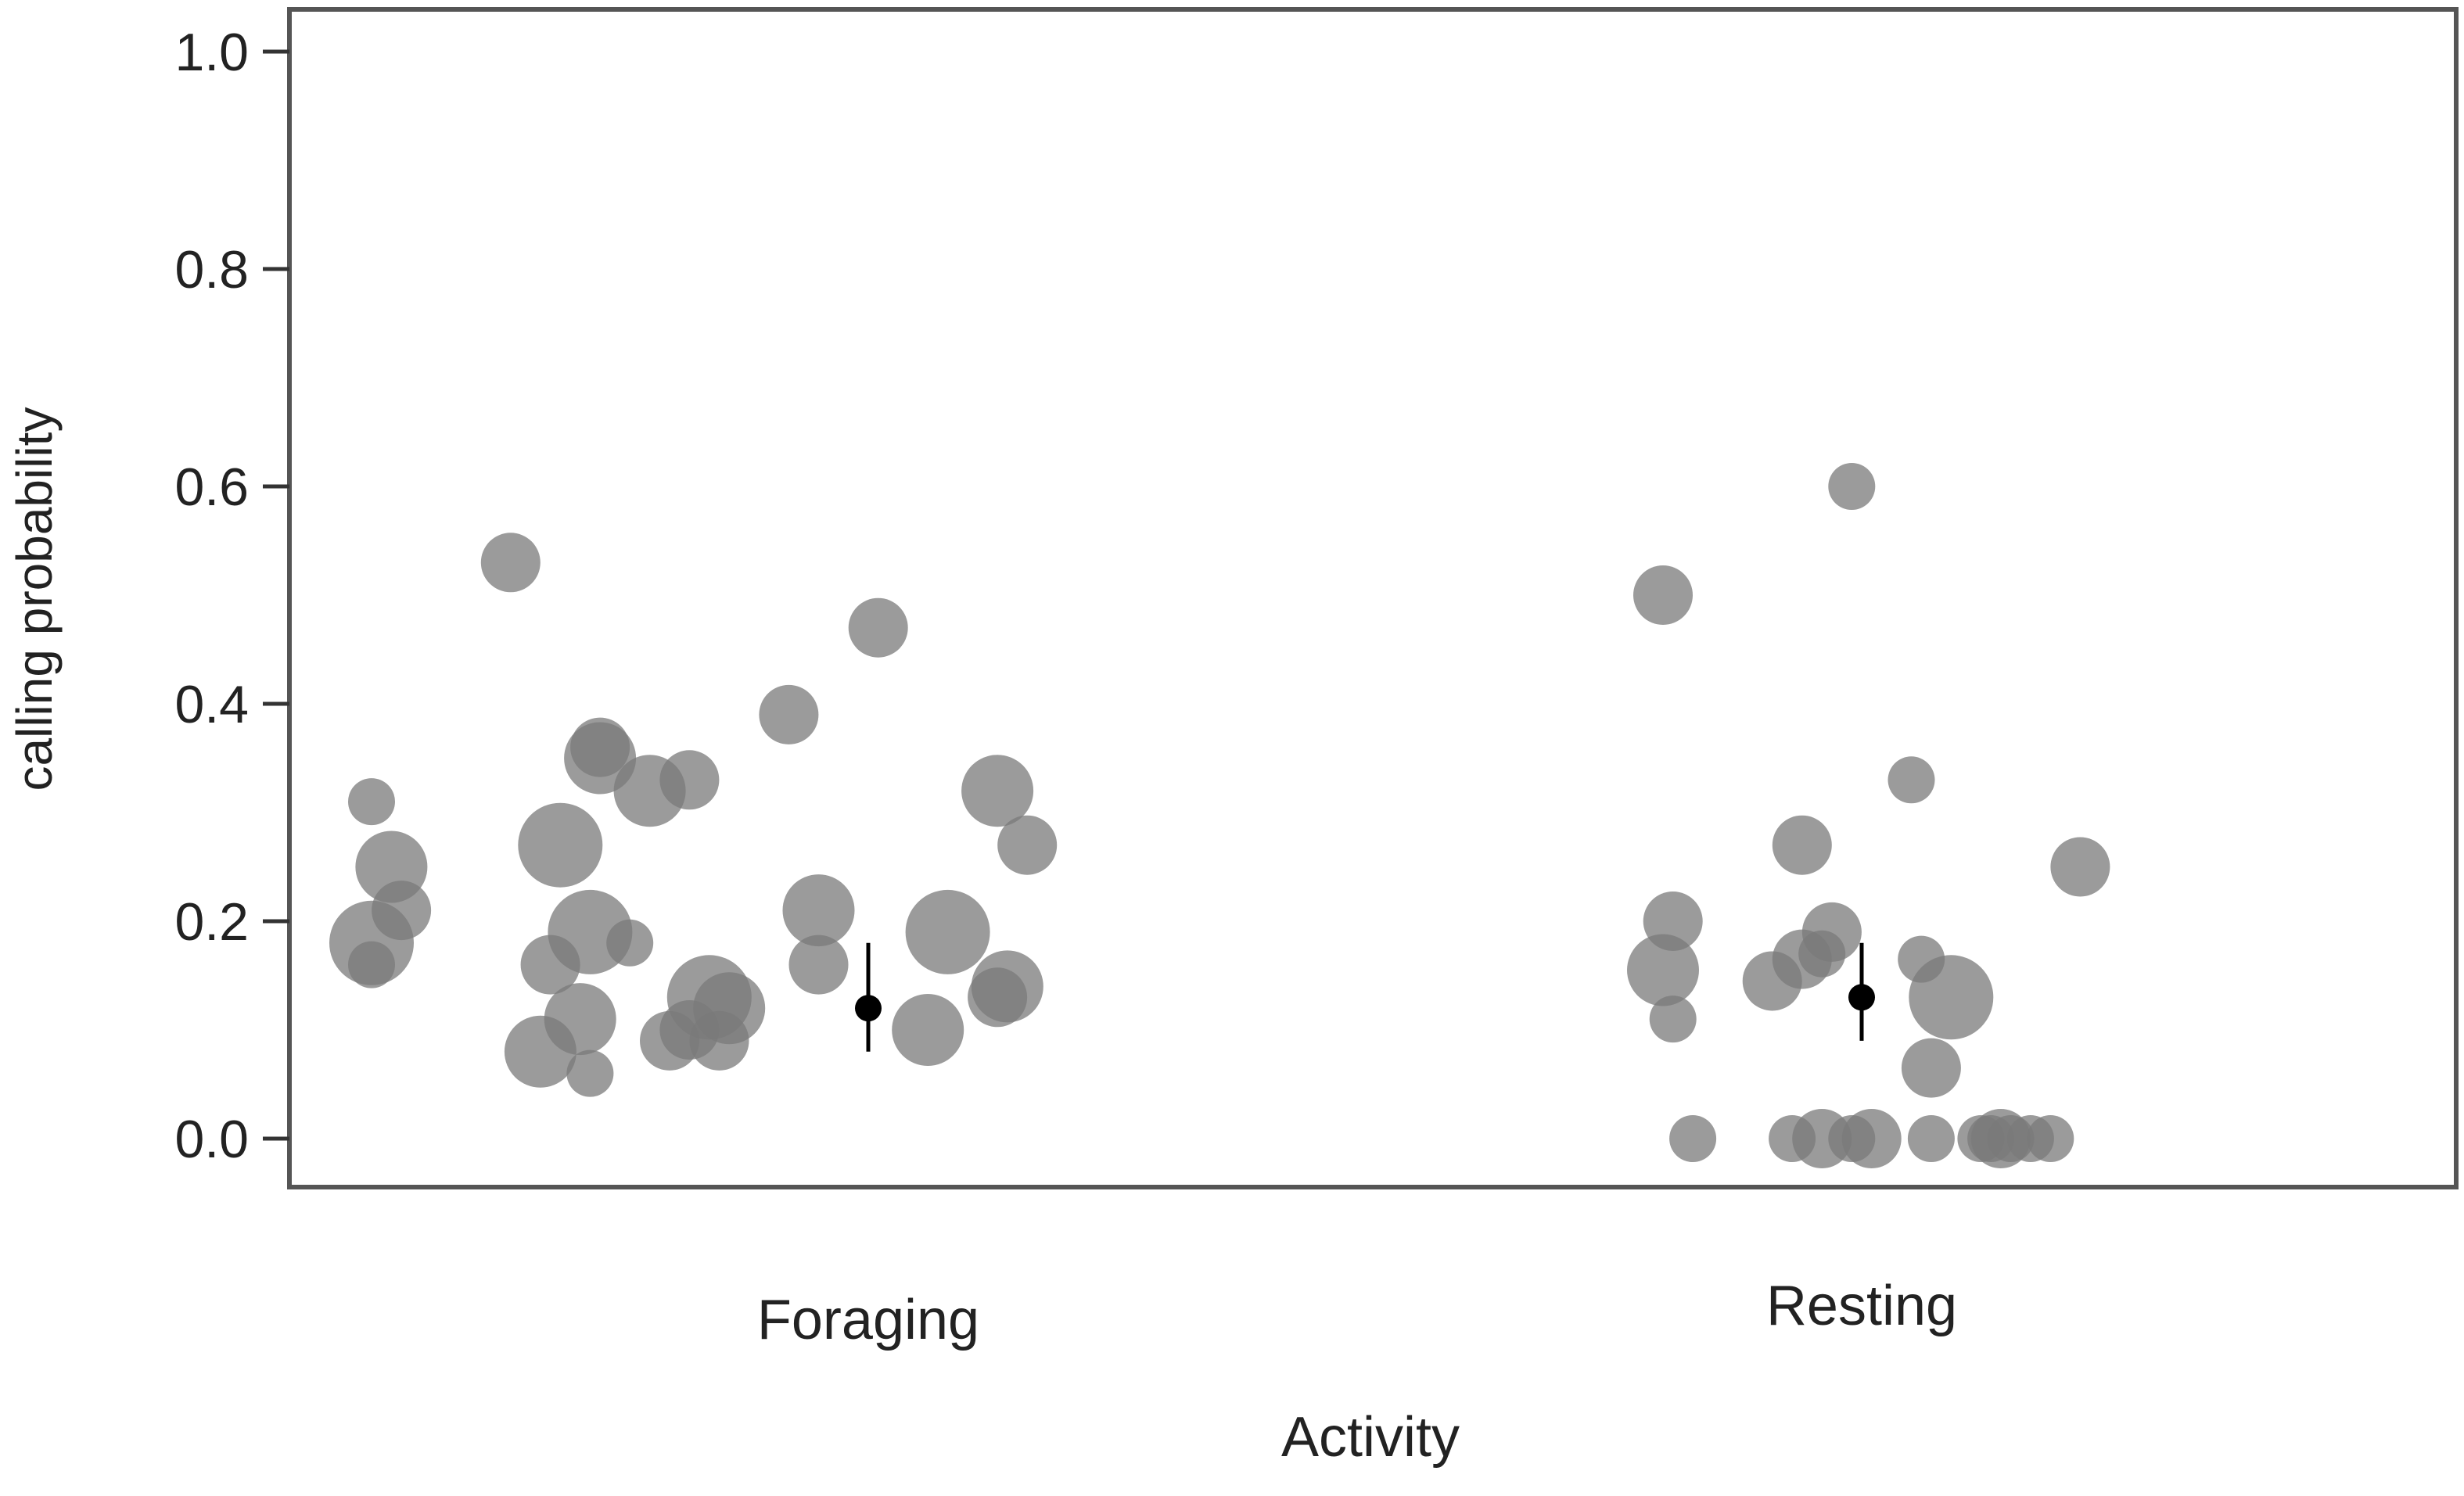 The image size is (2464, 1496). What do you see at coordinates (34, 599) in the screenshot?
I see `y-axis-title: calling probability` at bounding box center [34, 599].